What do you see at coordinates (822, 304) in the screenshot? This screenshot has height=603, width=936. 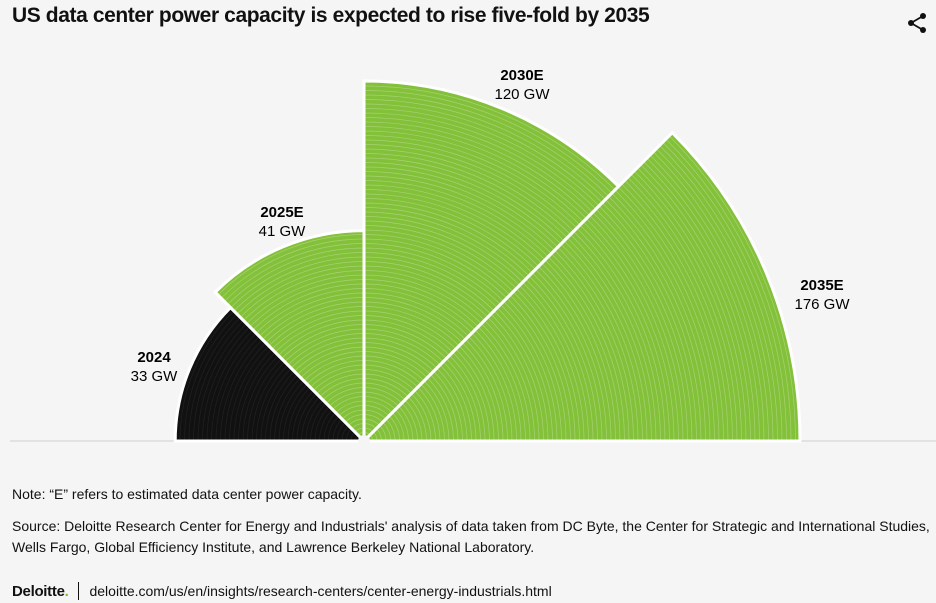 I see `value-label: 176 GW` at bounding box center [822, 304].